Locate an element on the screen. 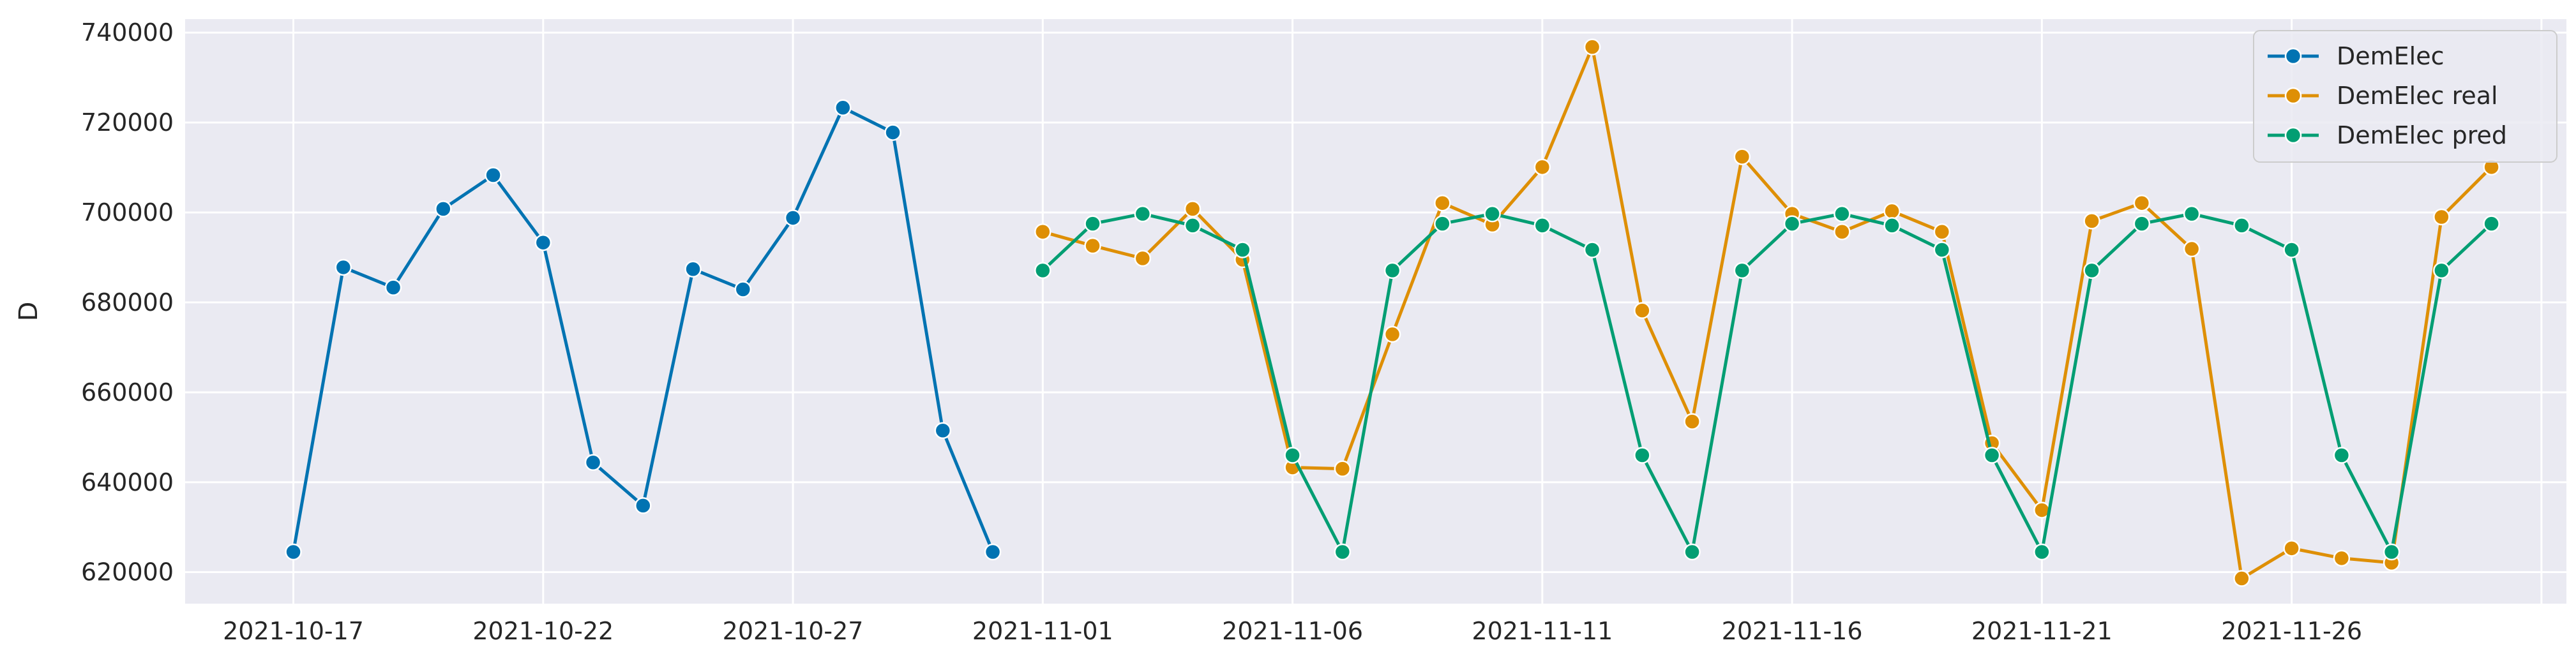 The height and width of the screenshot is (670, 2576). legend-label: DemElec pred is located at coordinates (2422, 135).